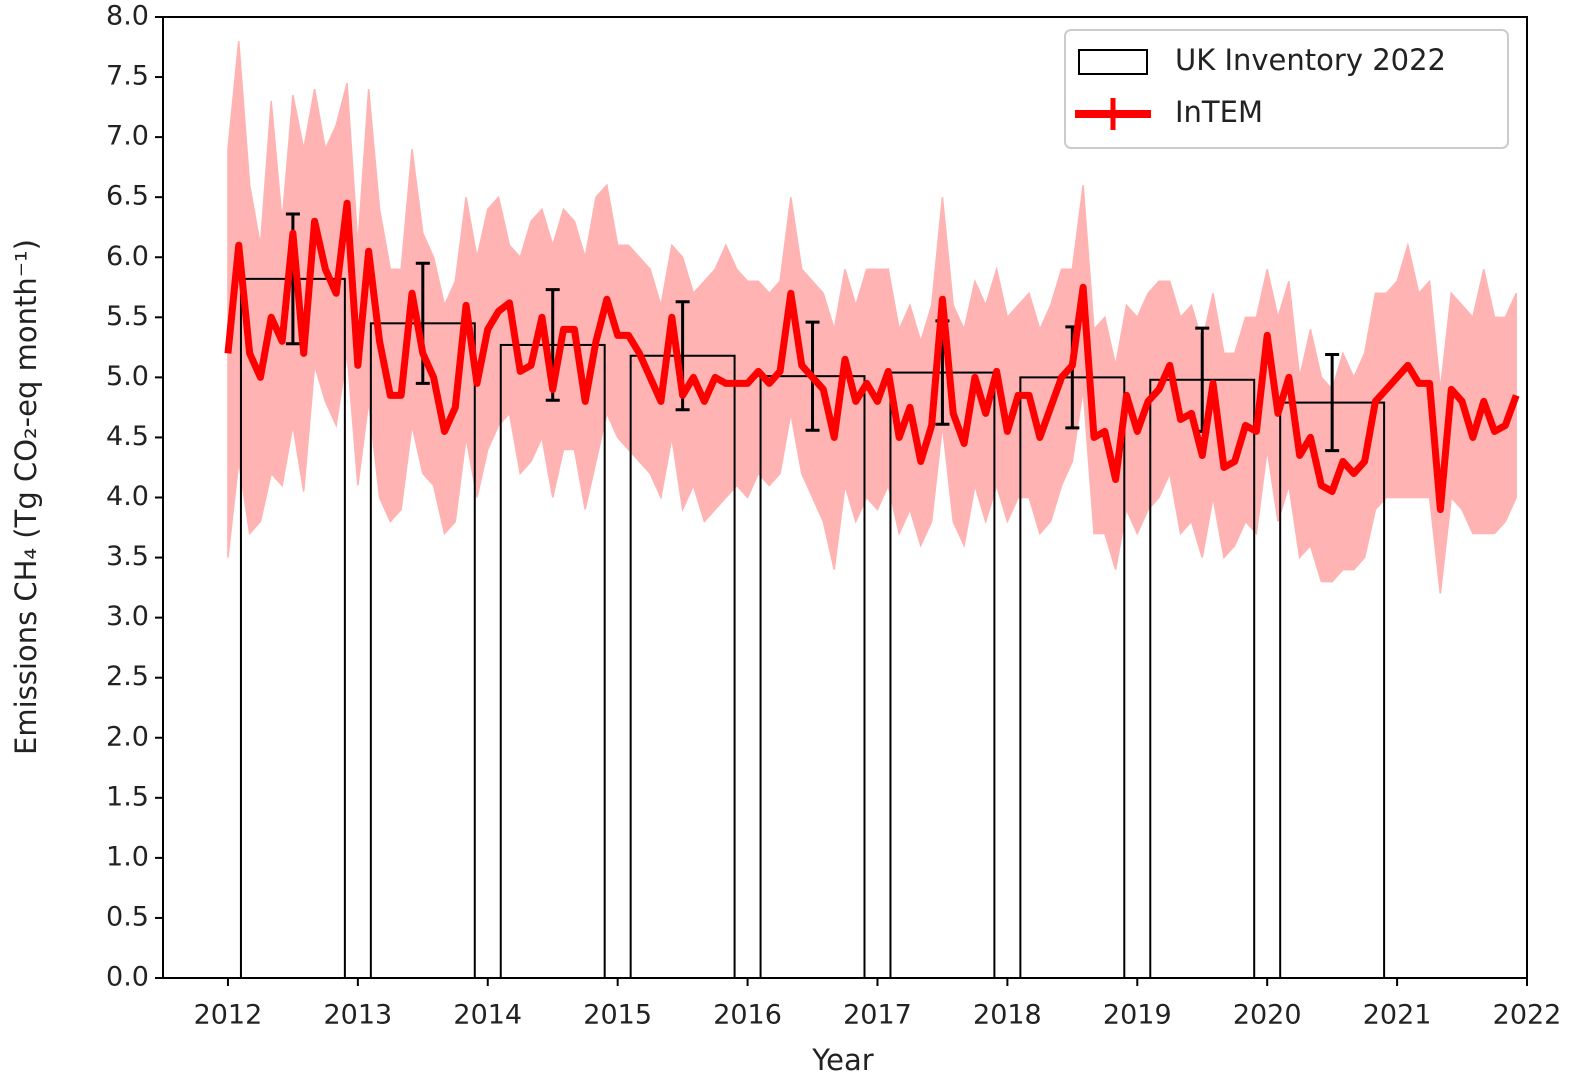 The height and width of the screenshot is (1085, 1574). Describe the element at coordinates (617, 1015) in the screenshot. I see `x-tick-label: 2015` at that location.